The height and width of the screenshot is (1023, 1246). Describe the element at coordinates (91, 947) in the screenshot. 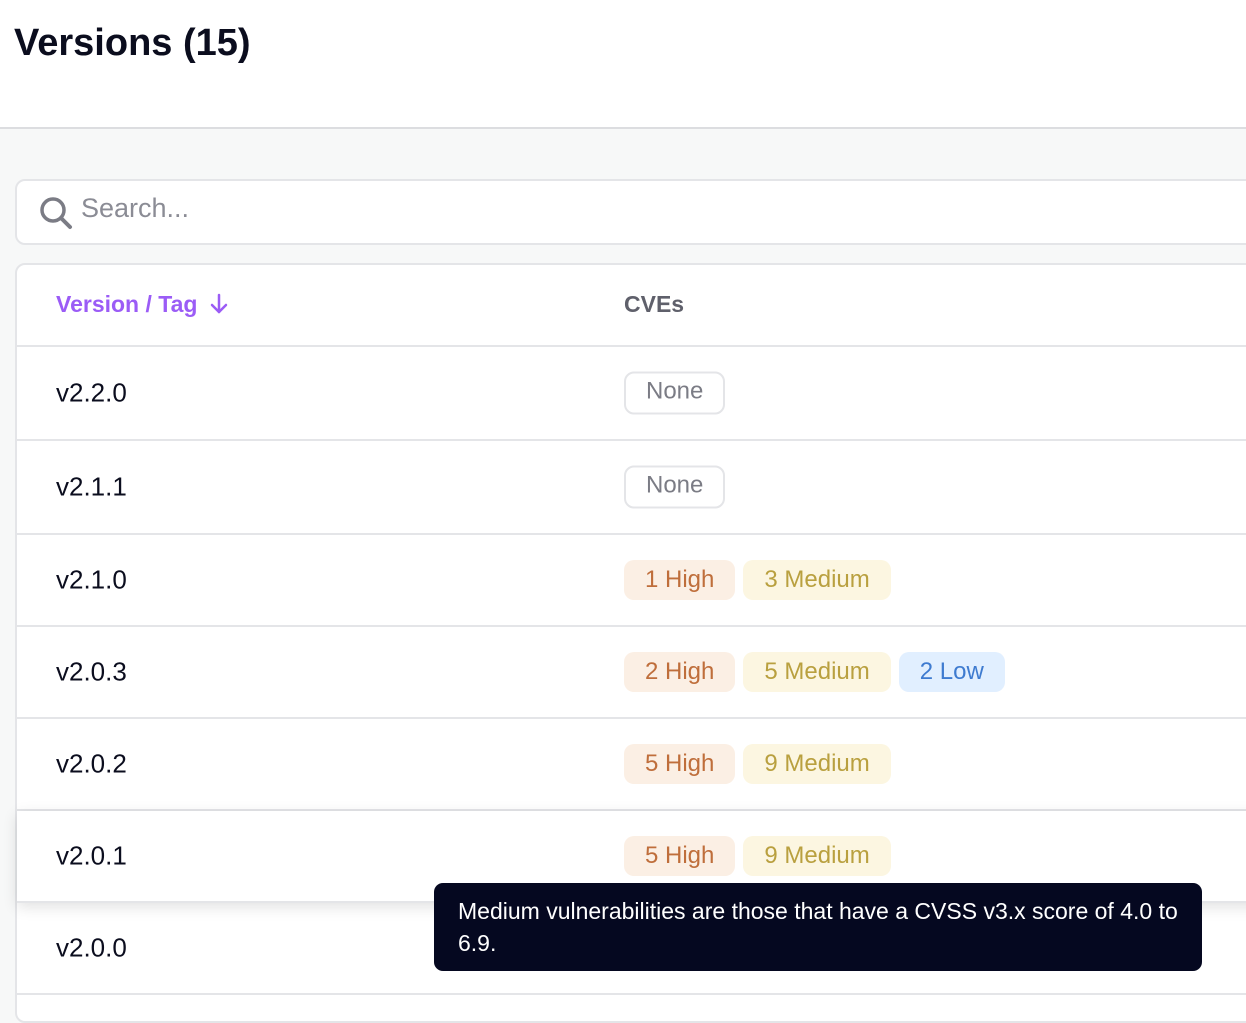

I see `version-tag: v2.0.0` at that location.